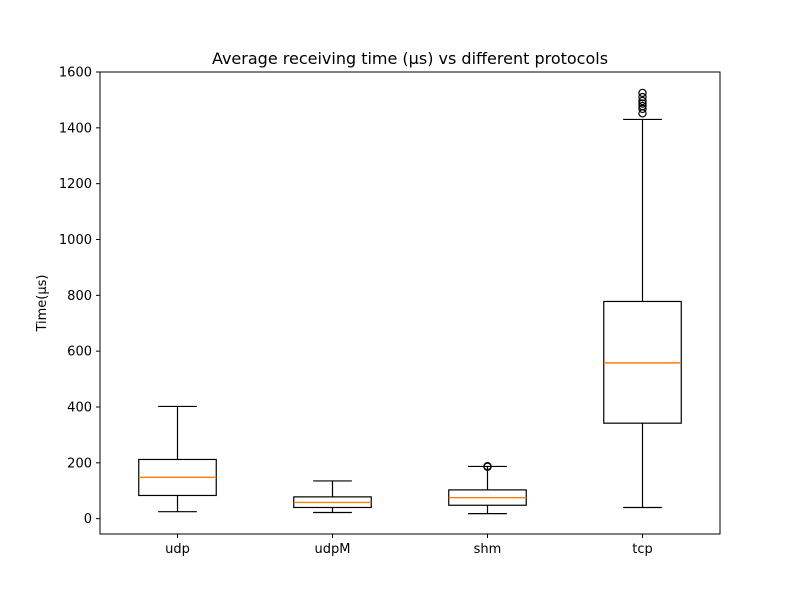 This screenshot has height=600, width=800. Describe the element at coordinates (177, 459) in the screenshot. I see `box-udp` at that location.